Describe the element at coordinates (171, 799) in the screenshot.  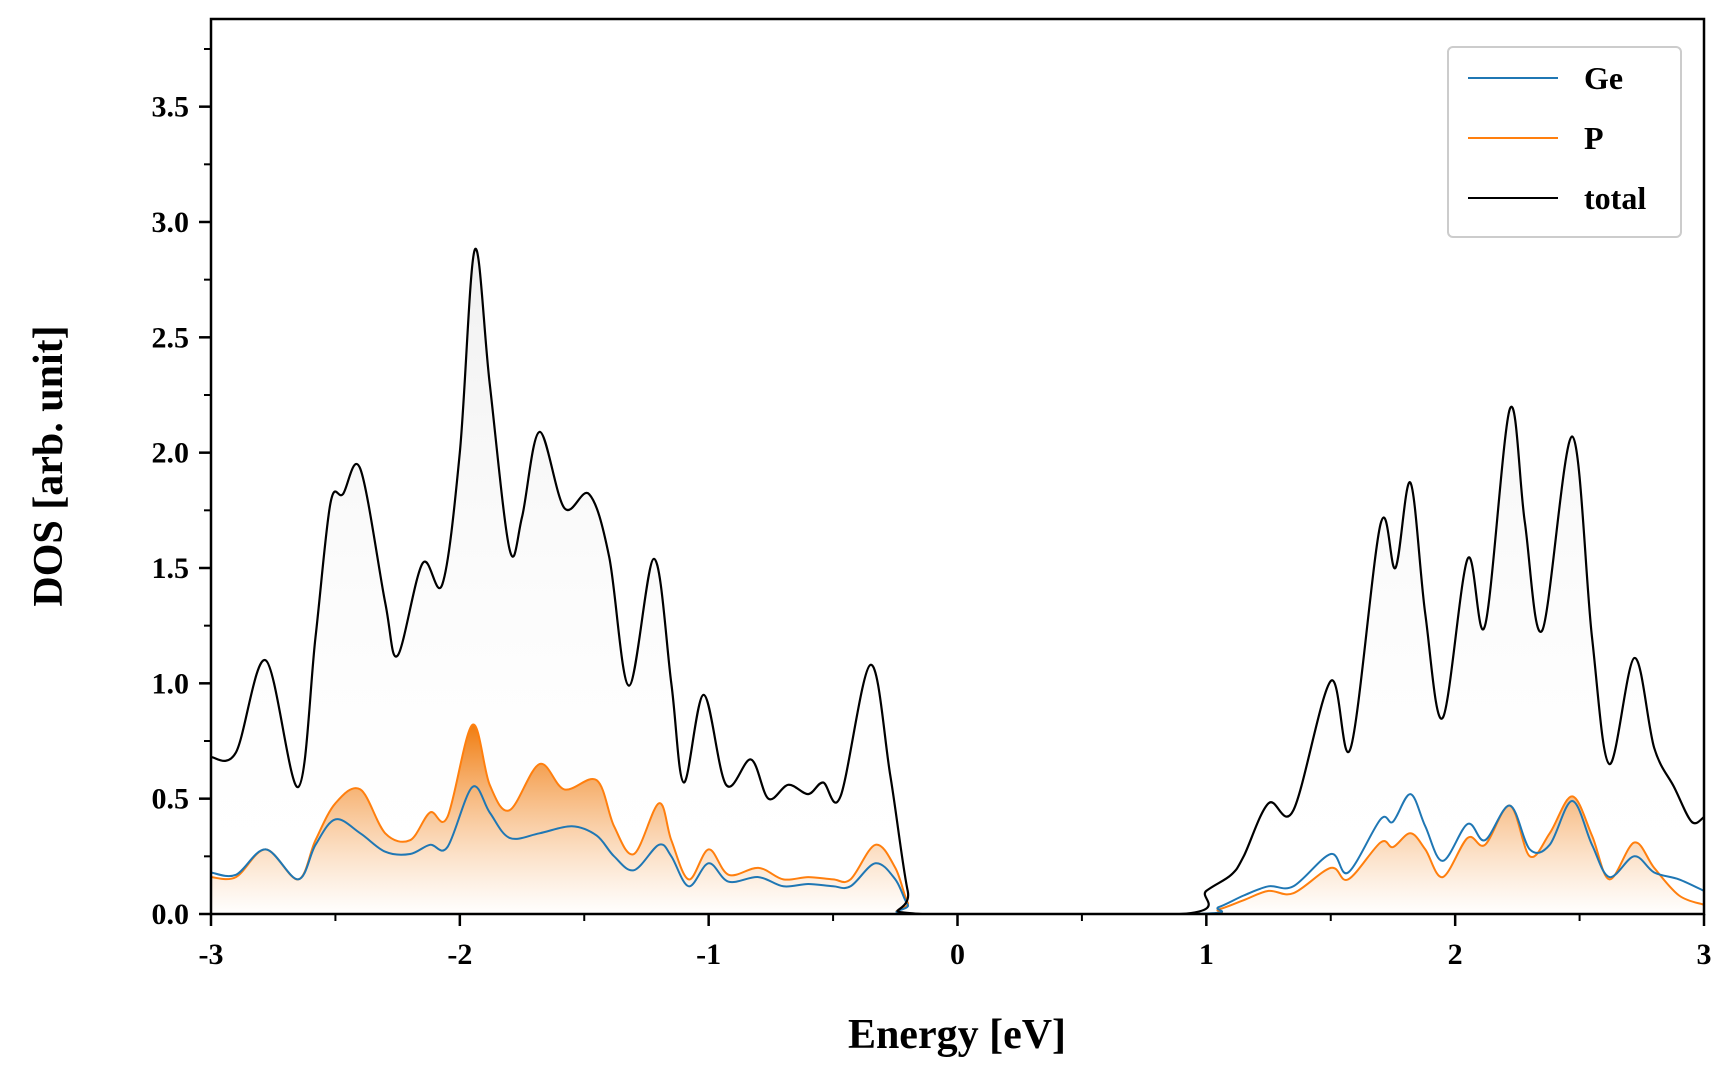
I see `y-tick-label: 0.5` at that location.